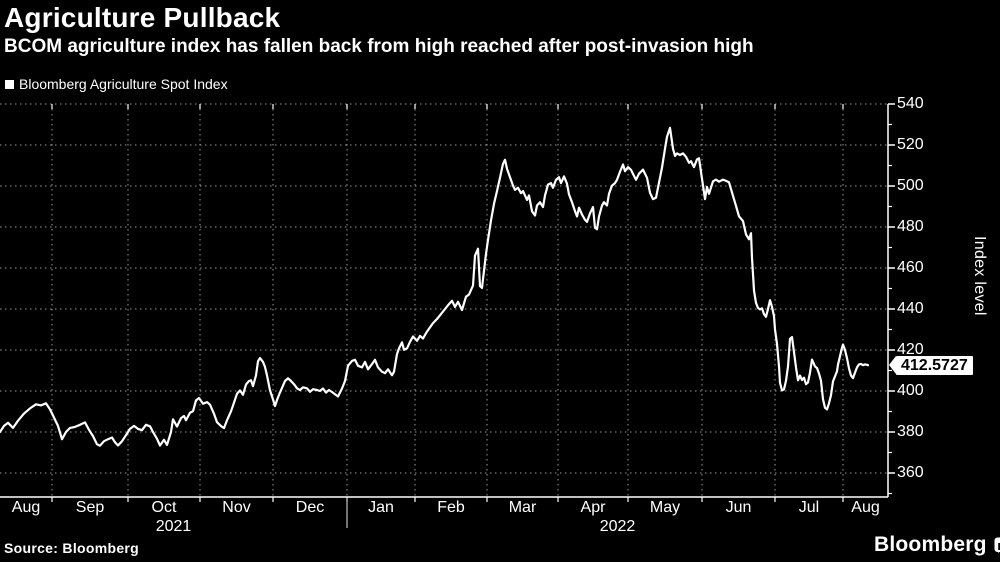  What do you see at coordinates (310, 507) in the screenshot?
I see `x-axis-month-label: Dec` at bounding box center [310, 507].